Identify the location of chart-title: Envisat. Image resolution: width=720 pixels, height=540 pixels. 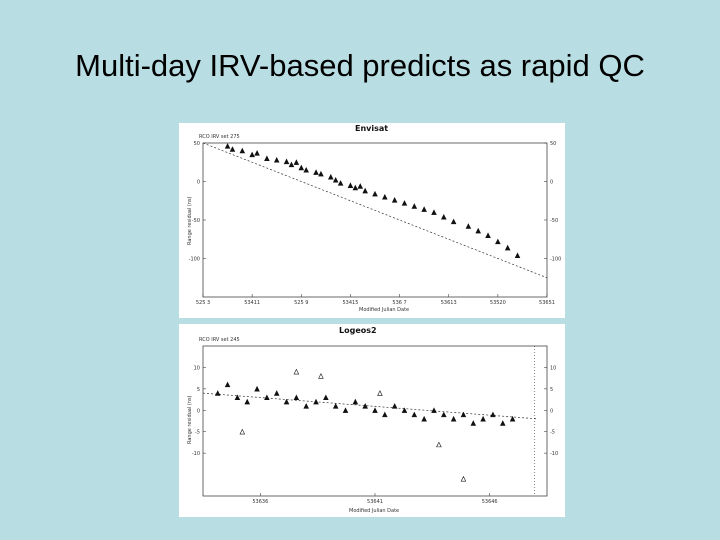
(371, 128).